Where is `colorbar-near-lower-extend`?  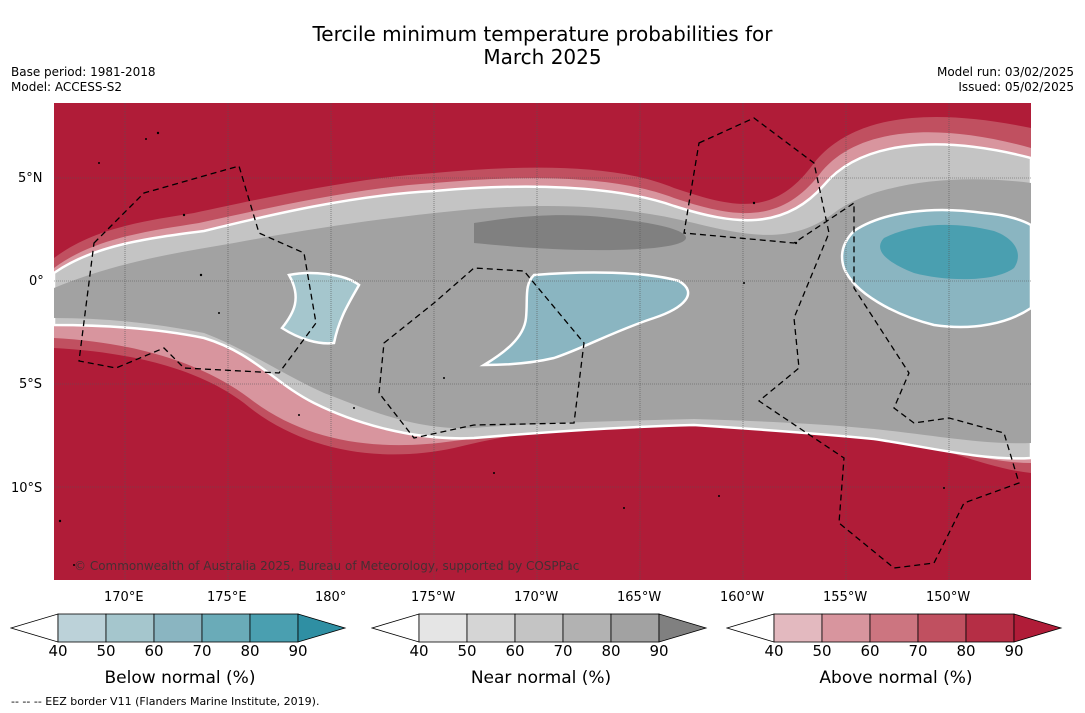
colorbar-near-lower-extend is located at coordinates (395, 628).